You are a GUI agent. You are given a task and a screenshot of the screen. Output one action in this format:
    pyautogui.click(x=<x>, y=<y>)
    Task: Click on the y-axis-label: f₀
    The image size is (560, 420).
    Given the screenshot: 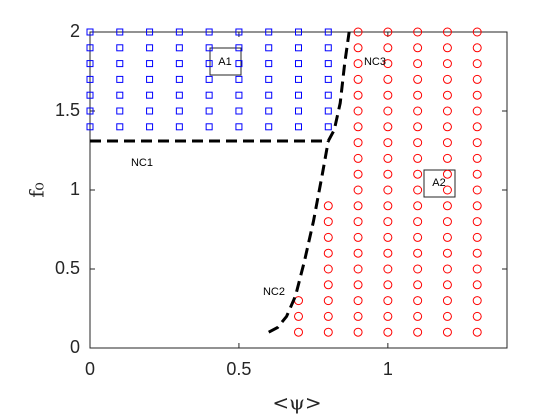 What is the action you would take?
    pyautogui.click(x=37, y=189)
    